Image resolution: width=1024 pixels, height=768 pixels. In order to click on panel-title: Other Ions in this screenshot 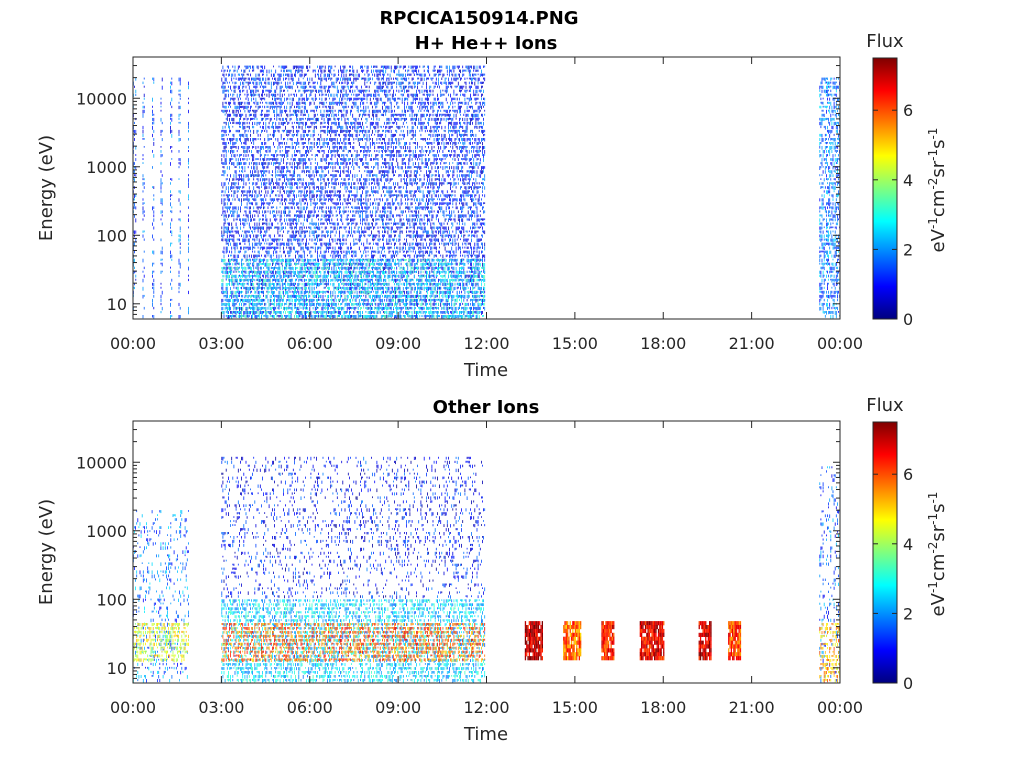, I will do `click(486, 407)`.